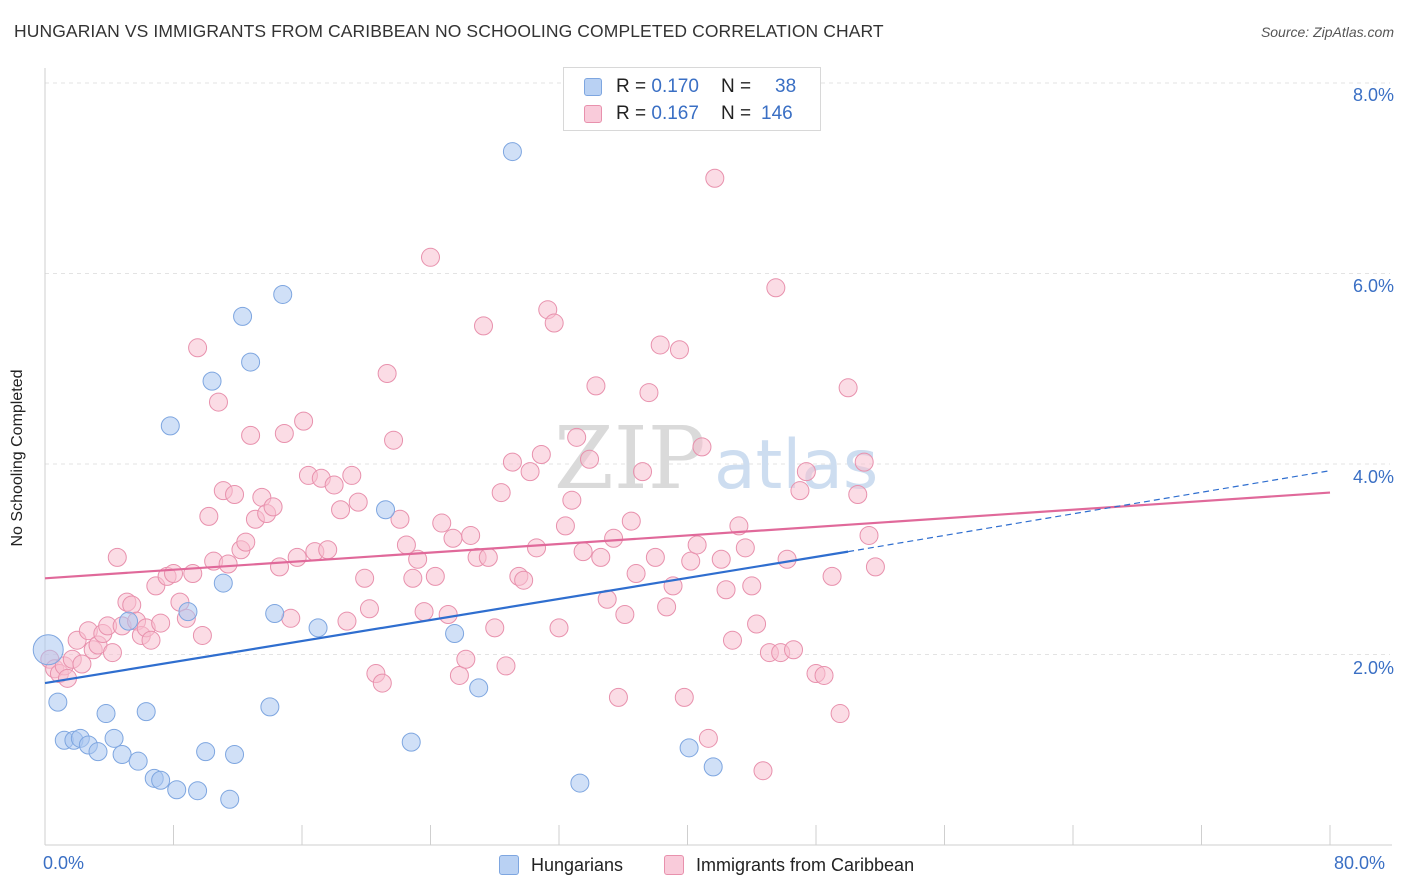 This screenshot has width=1406, height=892. I want to click on legend-r-label: R =, so click(631, 86).